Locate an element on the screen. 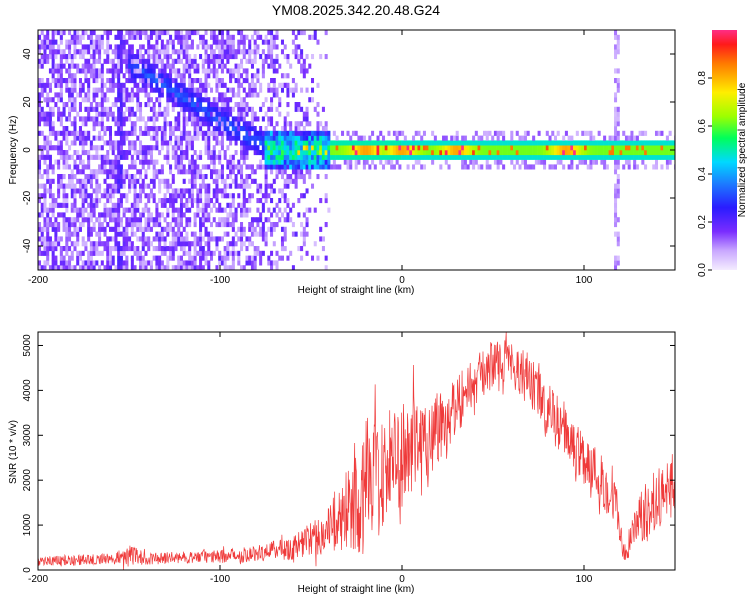  colorbar-tick-label: 0.6 is located at coordinates (702, 126).